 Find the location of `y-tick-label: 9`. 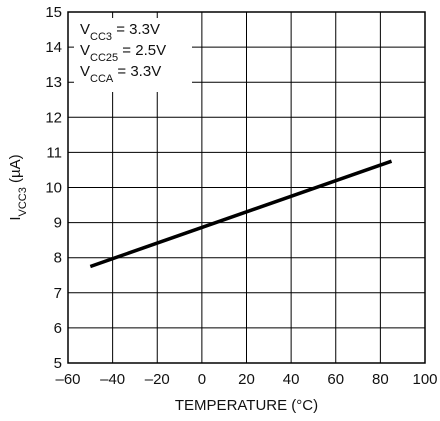

y-tick-label: 9 is located at coordinates (58, 223).